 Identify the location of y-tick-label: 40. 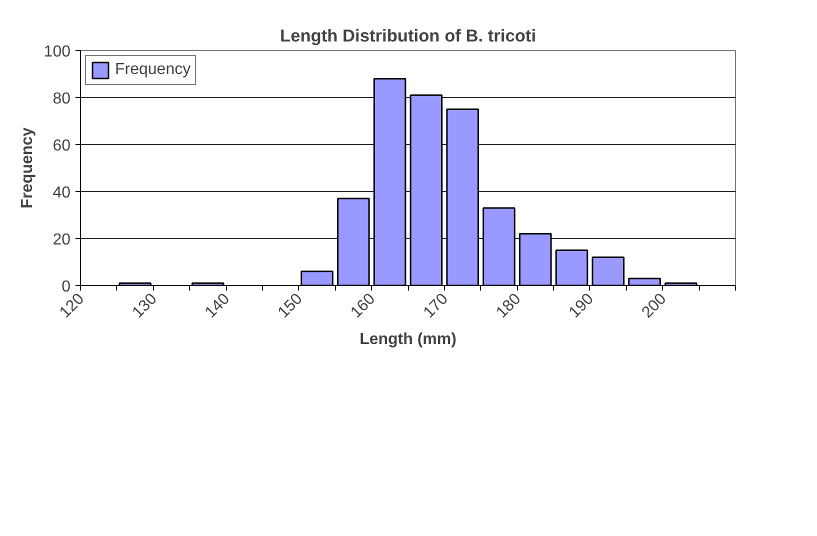
(61, 193).